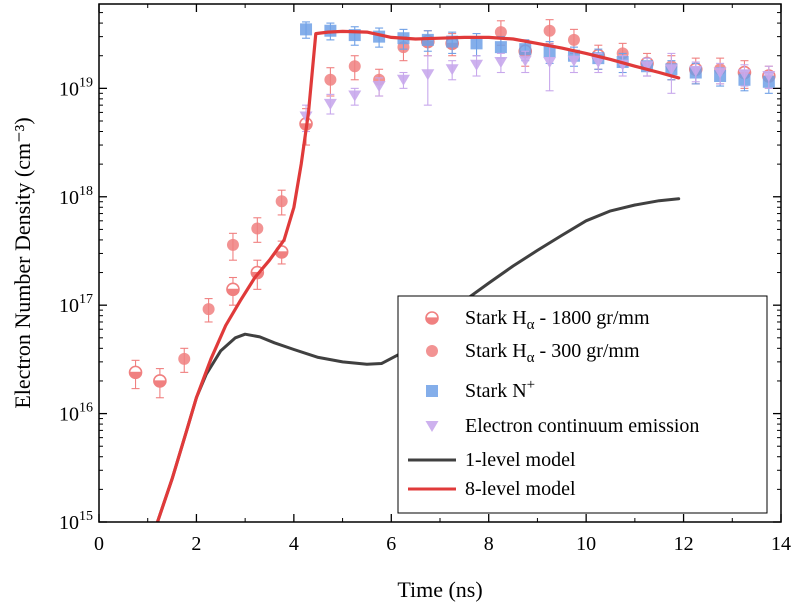 The width and height of the screenshot is (794, 611). I want to click on x-tick-label: 10, so click(586, 544).